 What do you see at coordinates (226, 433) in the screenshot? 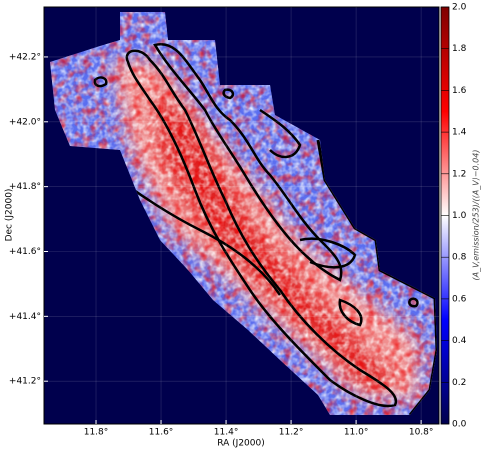
I see `x-tick-label: 11.4°` at bounding box center [226, 433].